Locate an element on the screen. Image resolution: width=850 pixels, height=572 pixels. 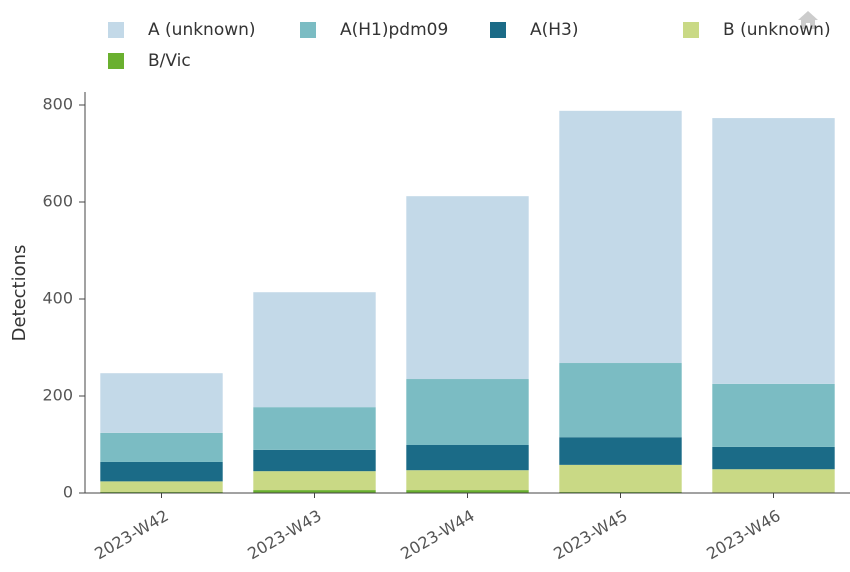
x-tick-label: 2023-W43 is located at coordinates (284, 534).